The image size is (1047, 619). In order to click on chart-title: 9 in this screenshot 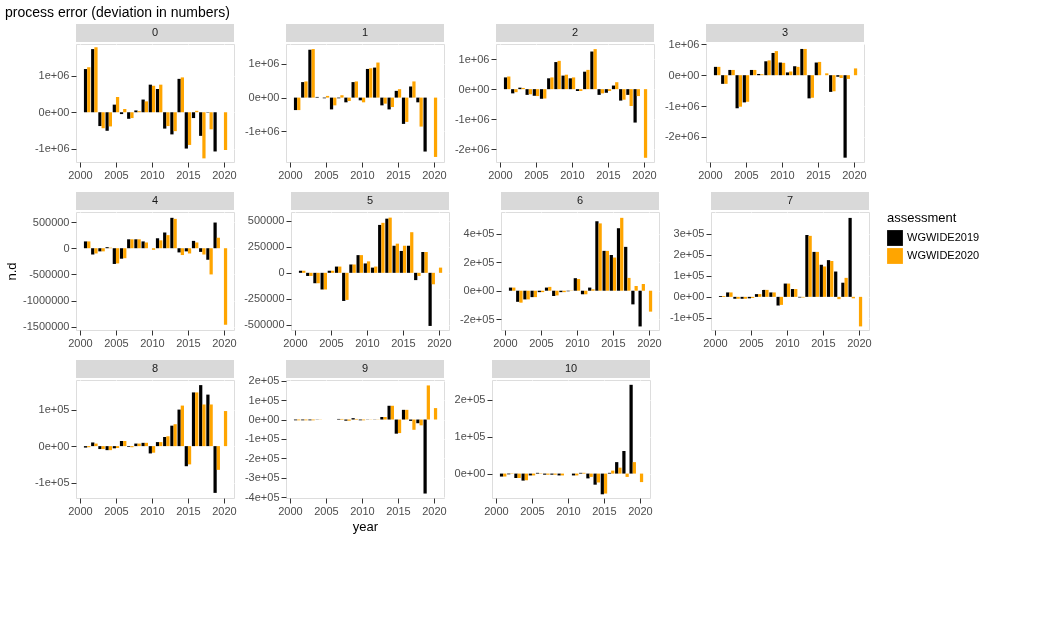, I will do `click(365, 368)`.